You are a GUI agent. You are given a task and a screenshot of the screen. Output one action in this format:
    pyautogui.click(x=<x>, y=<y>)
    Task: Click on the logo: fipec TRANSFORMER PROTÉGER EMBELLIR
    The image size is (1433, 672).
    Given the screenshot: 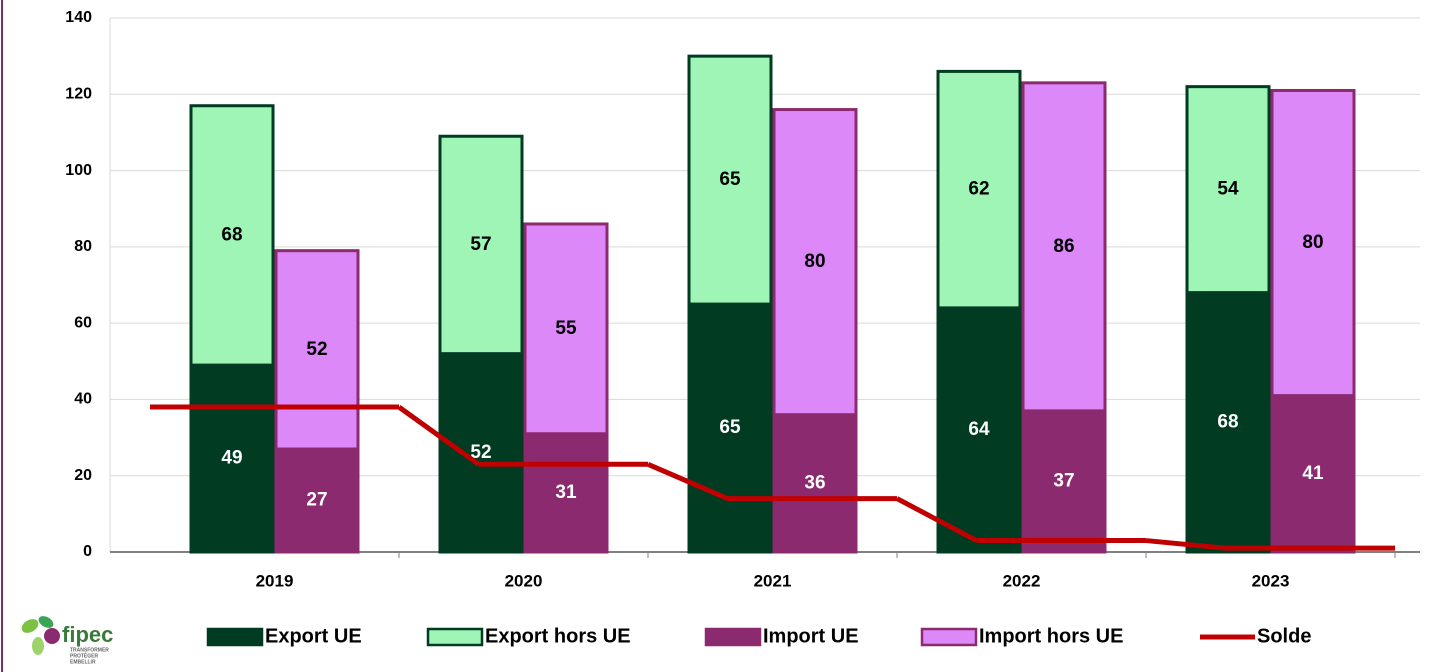 What is the action you would take?
    pyautogui.click(x=67, y=640)
    